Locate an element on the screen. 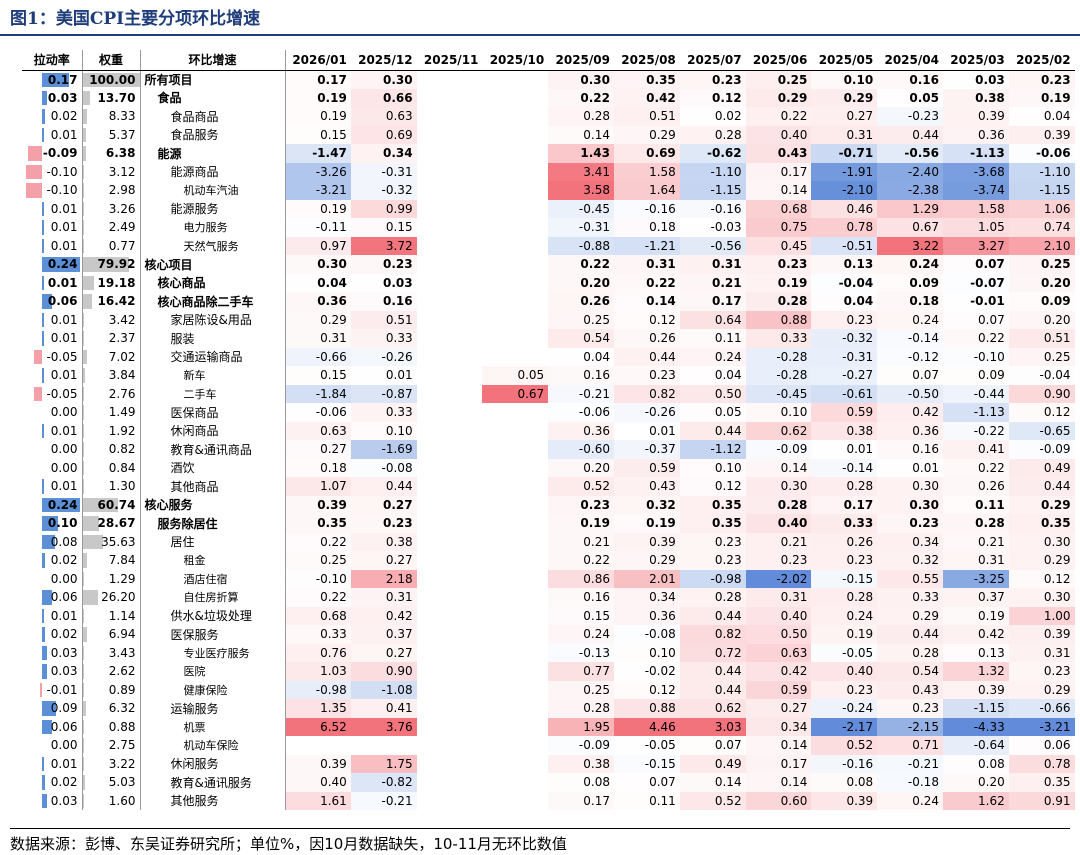 Image resolution: width=1080 pixels, height=855 pixels. value-cell: 0.30 is located at coordinates (318, 264).